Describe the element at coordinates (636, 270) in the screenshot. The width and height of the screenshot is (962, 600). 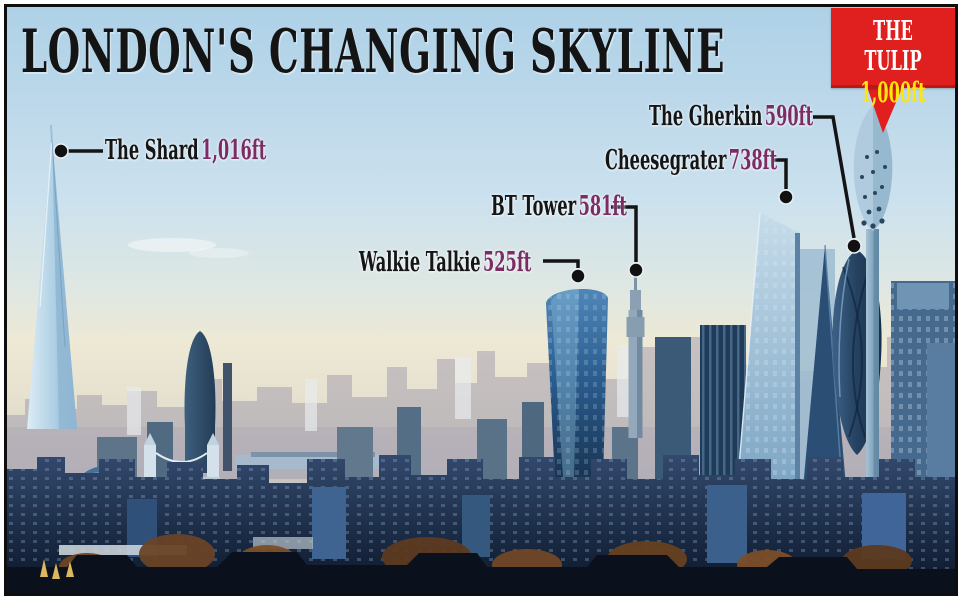
I see `bt-tower-dot` at that location.